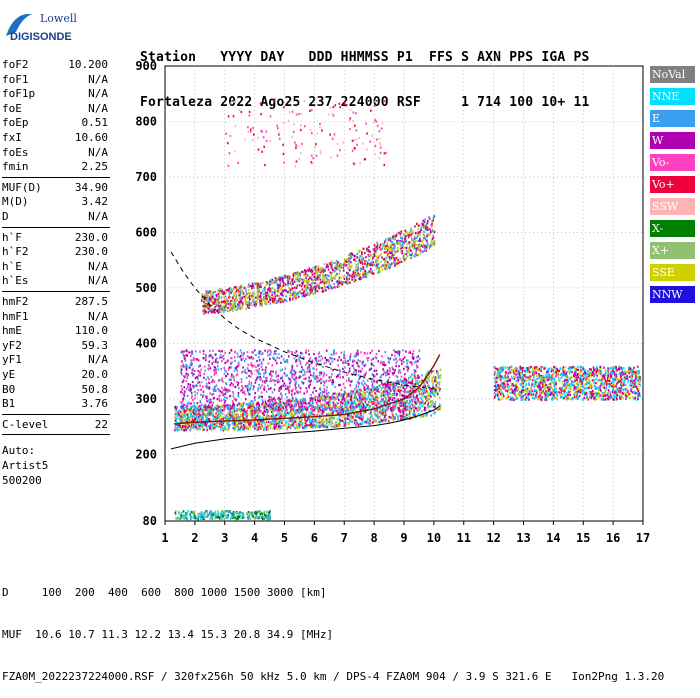 The image size is (700, 698). Describe the element at coordinates (583, 538) in the screenshot. I see `x-tick-label: 15` at that location.